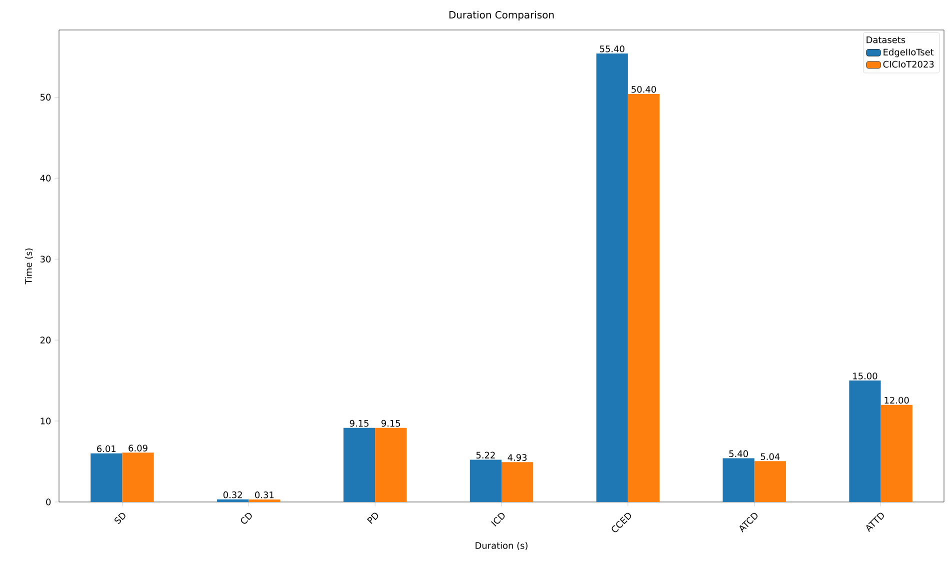 The height and width of the screenshot is (570, 951). Describe the element at coordinates (909, 53) in the screenshot. I see `legend-label: EdgeIIoTset` at that location.